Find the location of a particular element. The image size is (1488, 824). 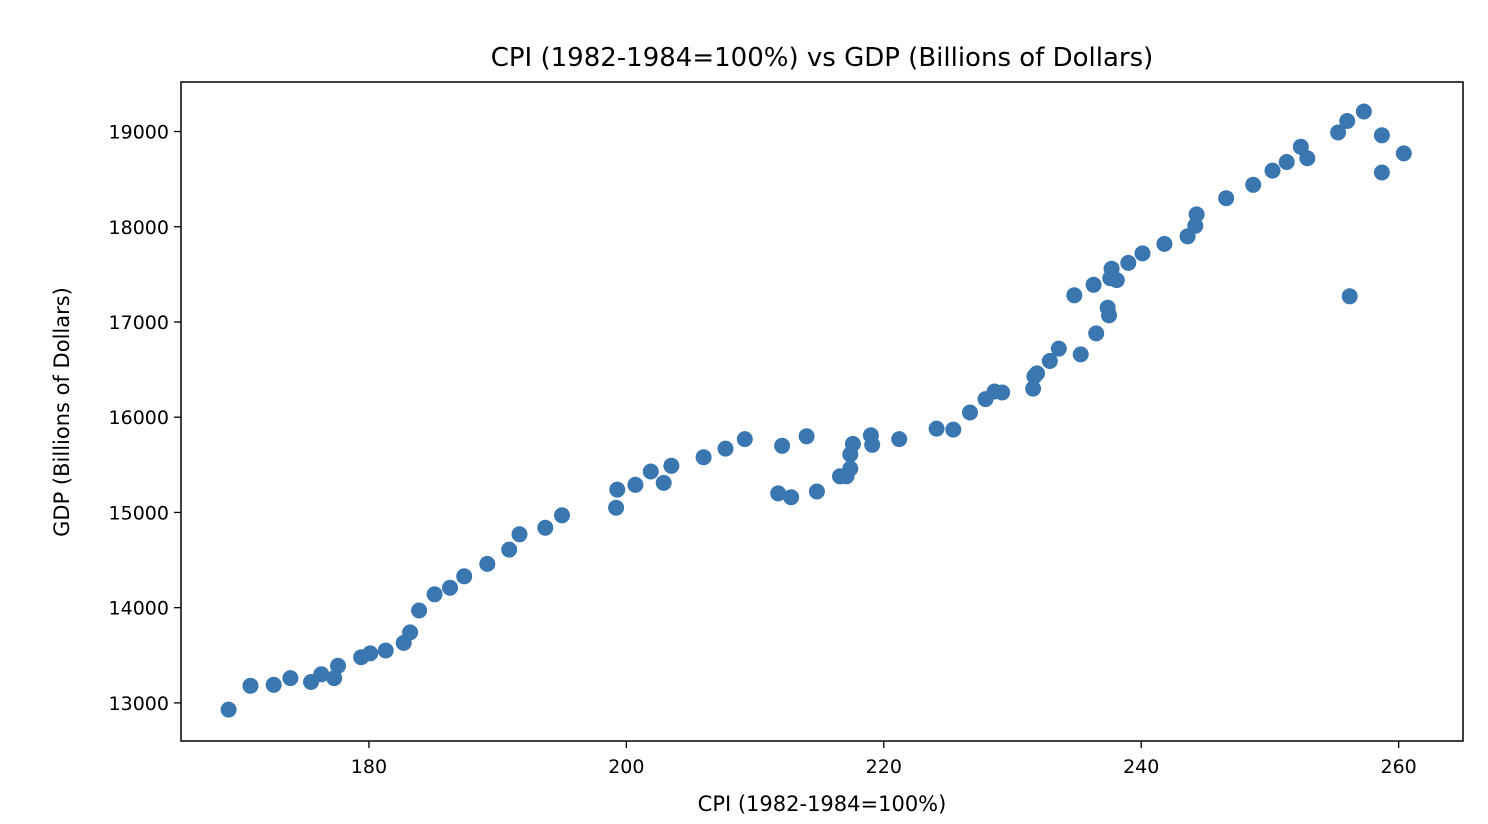

y-tick-label: 17000 is located at coordinates (139, 323).